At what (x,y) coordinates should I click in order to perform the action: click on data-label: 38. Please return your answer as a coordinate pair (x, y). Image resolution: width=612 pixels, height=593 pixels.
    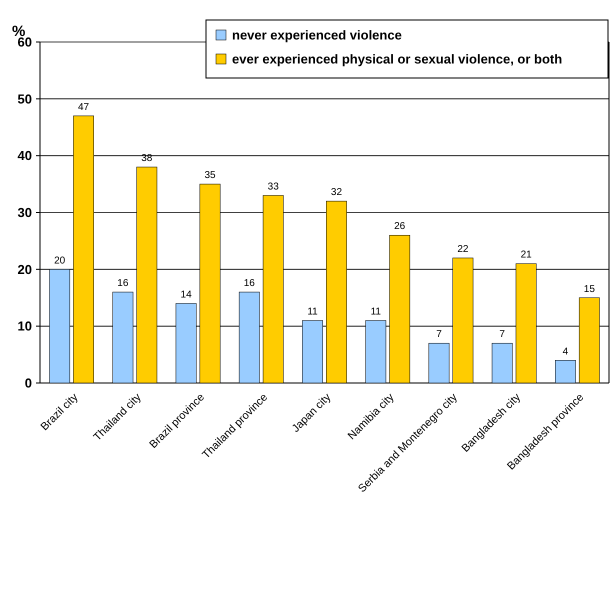
    Looking at the image, I should click on (147, 158).